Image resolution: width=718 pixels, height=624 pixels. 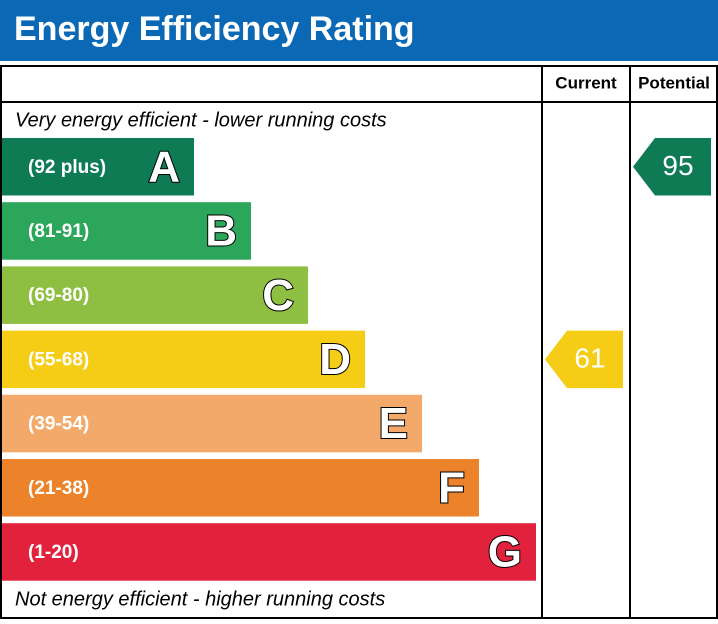 I want to click on band-letter: A, so click(x=164, y=166).